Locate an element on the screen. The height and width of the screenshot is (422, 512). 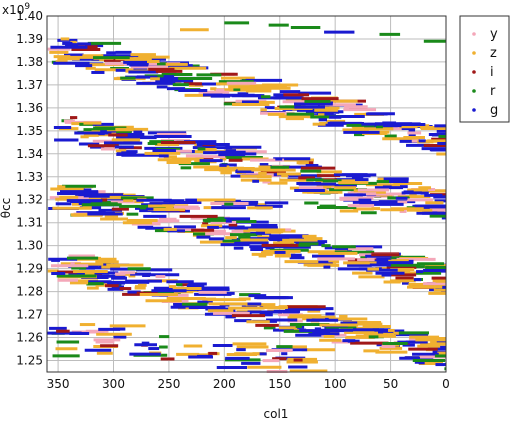
y-tick-label: 1.32 is located at coordinates (29, 200).